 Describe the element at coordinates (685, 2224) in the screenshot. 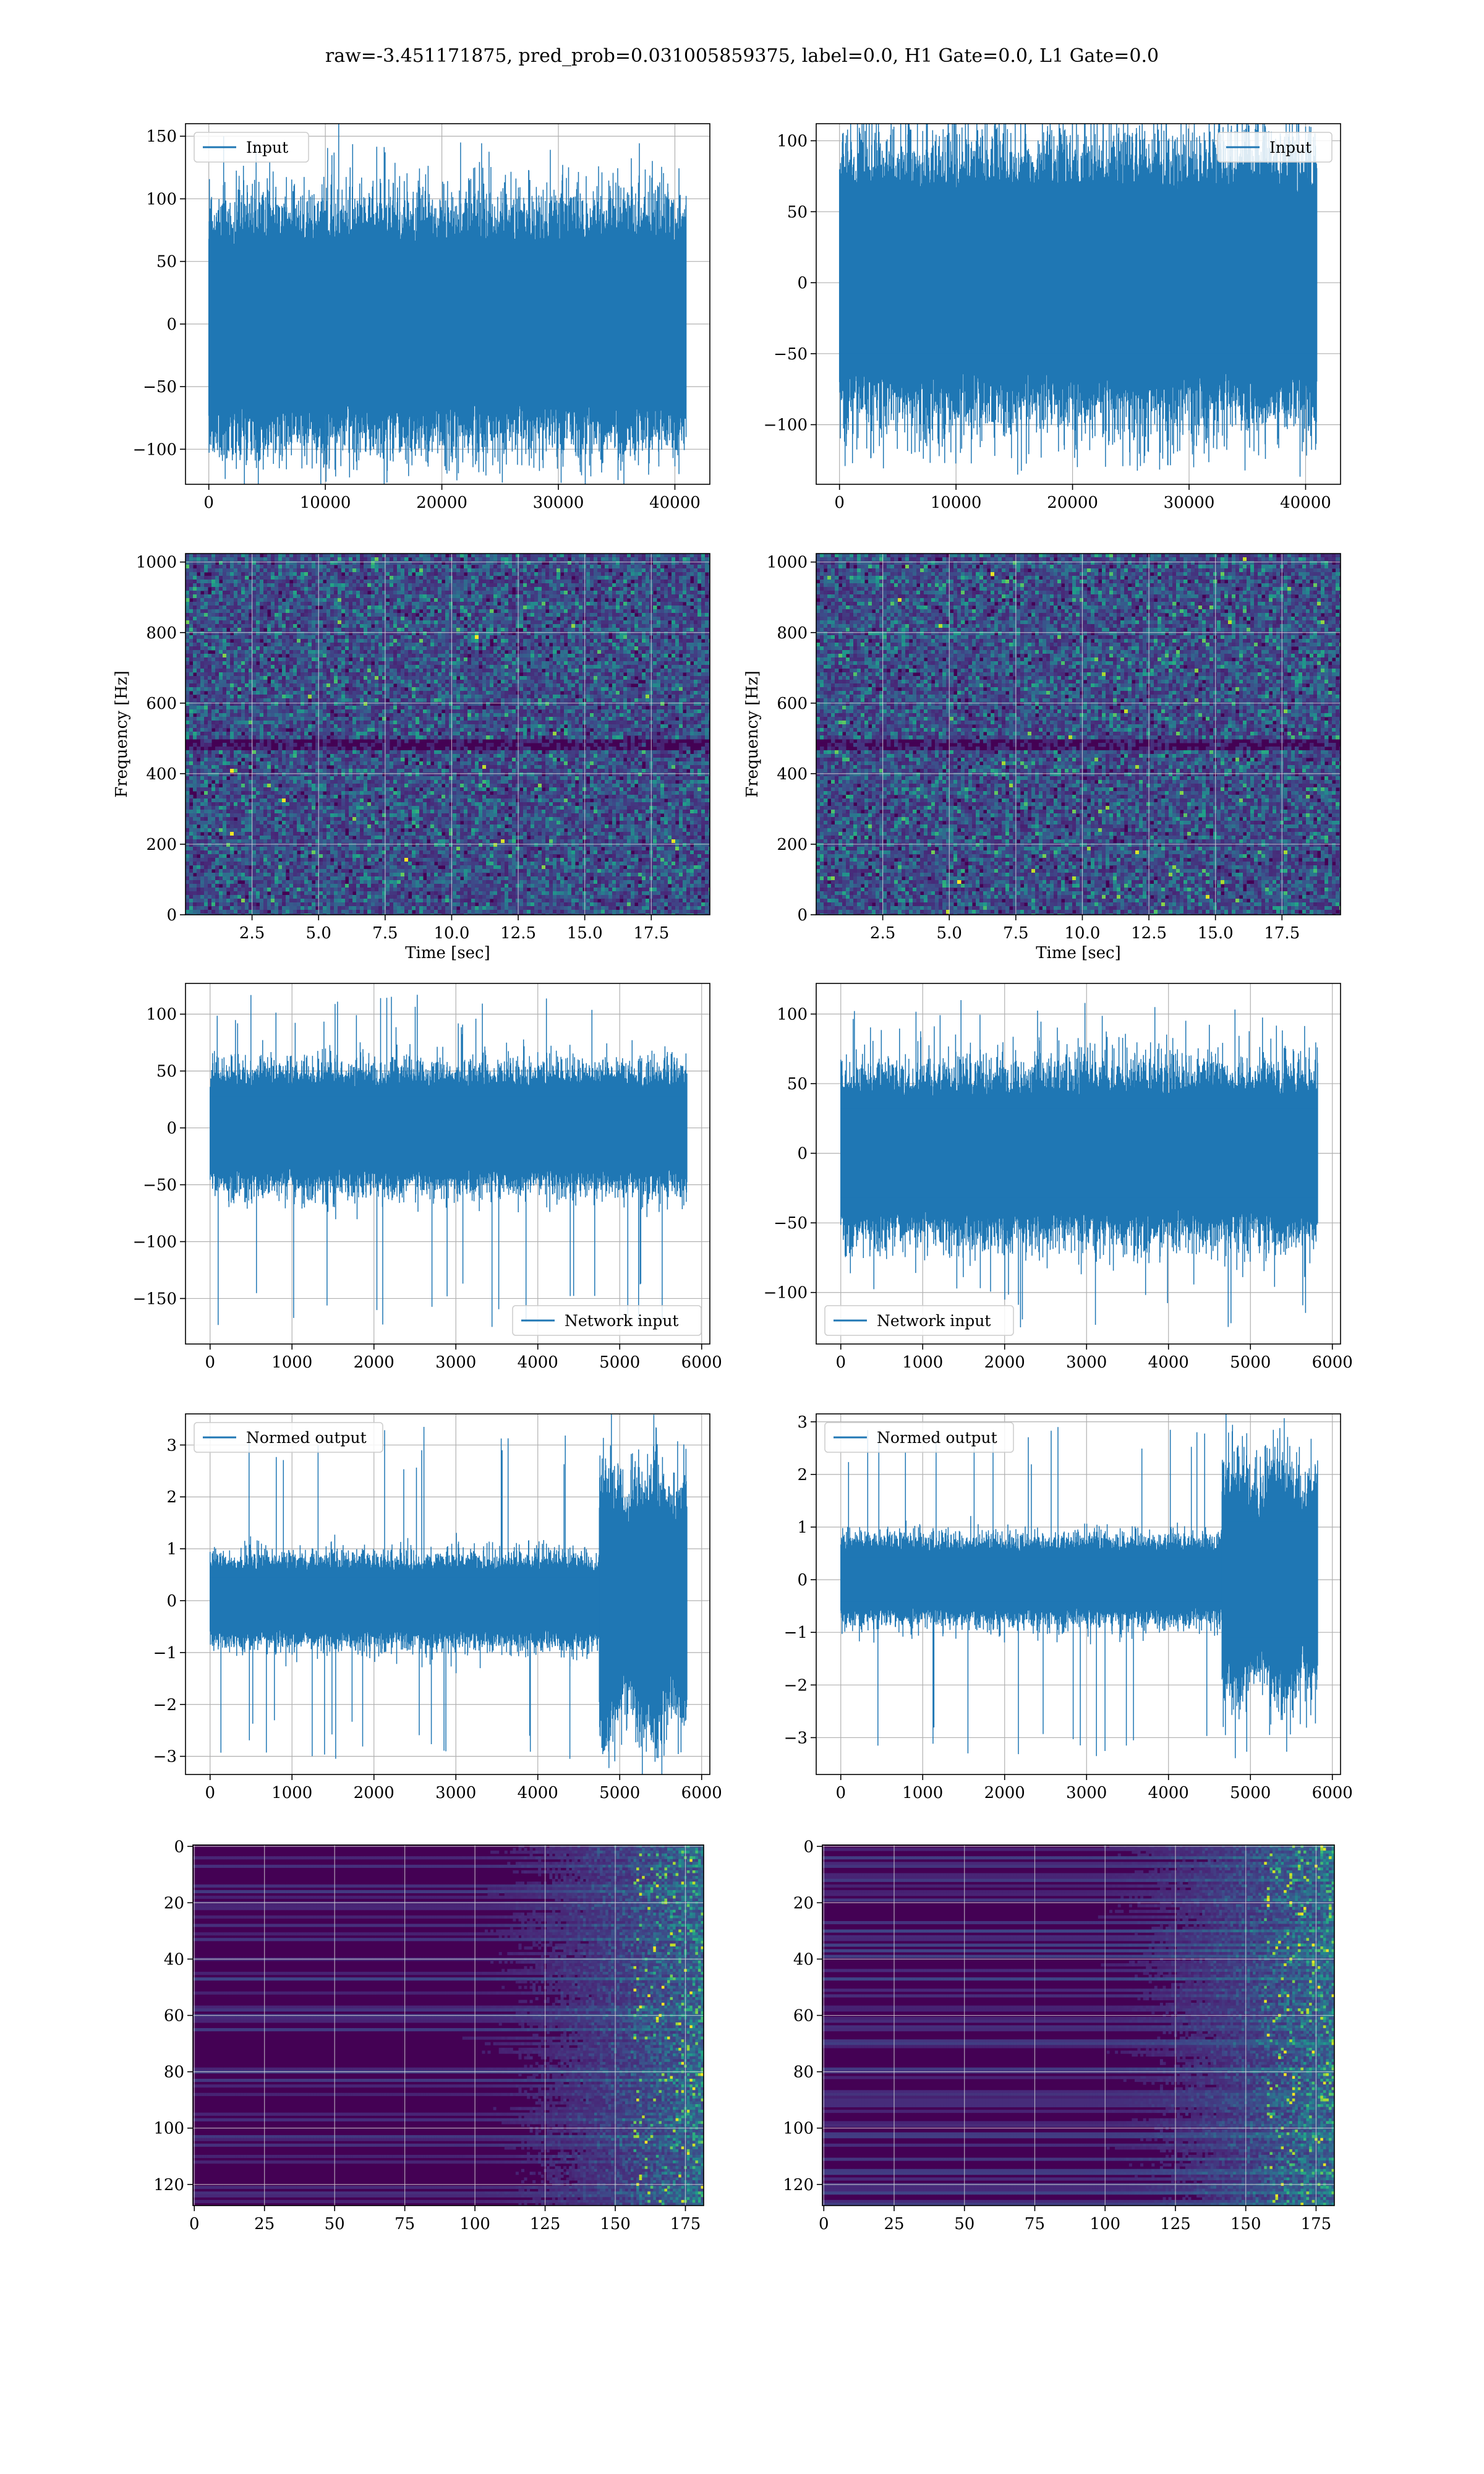

I see `x-tick-label: 175` at that location.